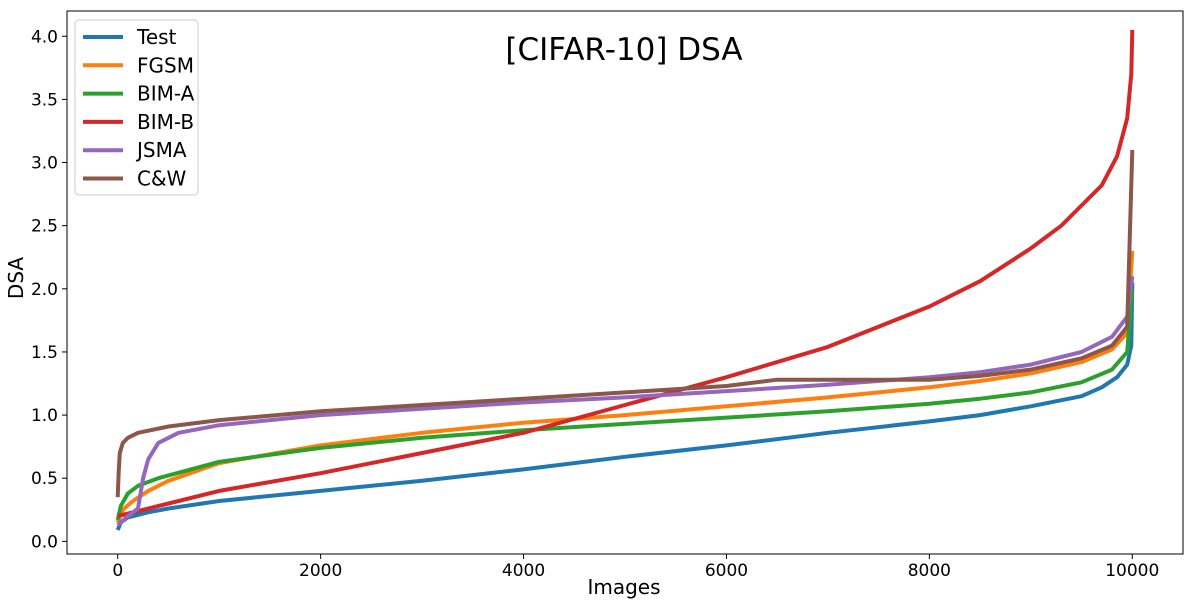 The height and width of the screenshot is (606, 1192). What do you see at coordinates (44, 290) in the screenshot?
I see `y-tick-label: 2.0` at bounding box center [44, 290].